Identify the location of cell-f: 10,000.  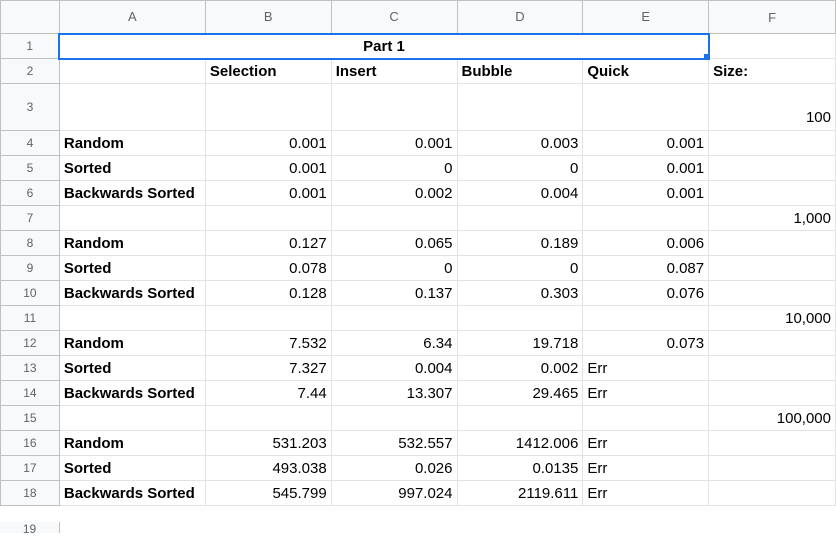
(772, 318).